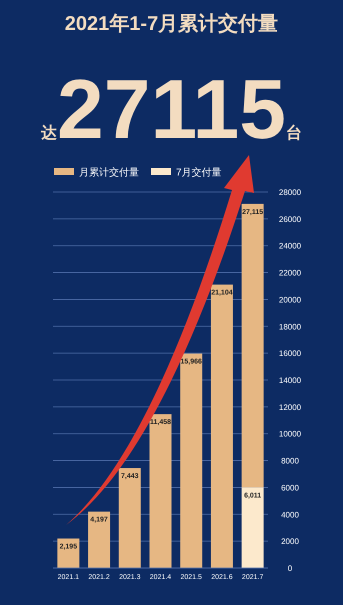 The width and height of the screenshot is (343, 605). I want to click on y-tick-label: 2000, so click(290, 541).